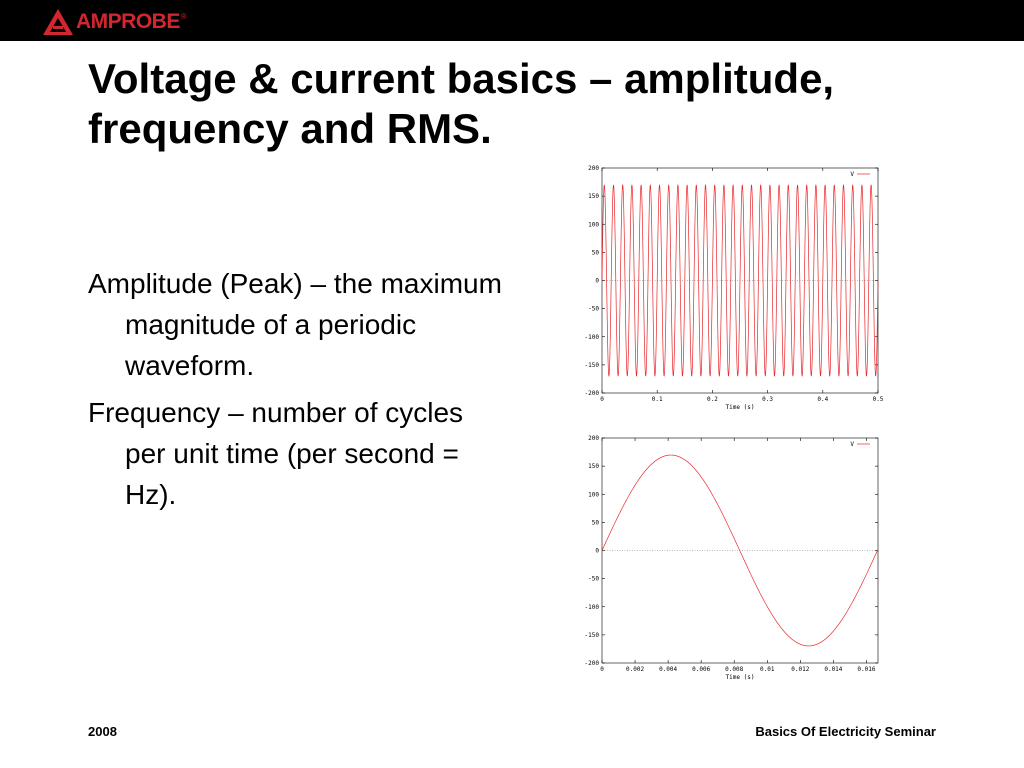 This screenshot has height=768, width=1024. What do you see at coordinates (512, 20) in the screenshot?
I see `header-bar: AMPROBE ®` at bounding box center [512, 20].